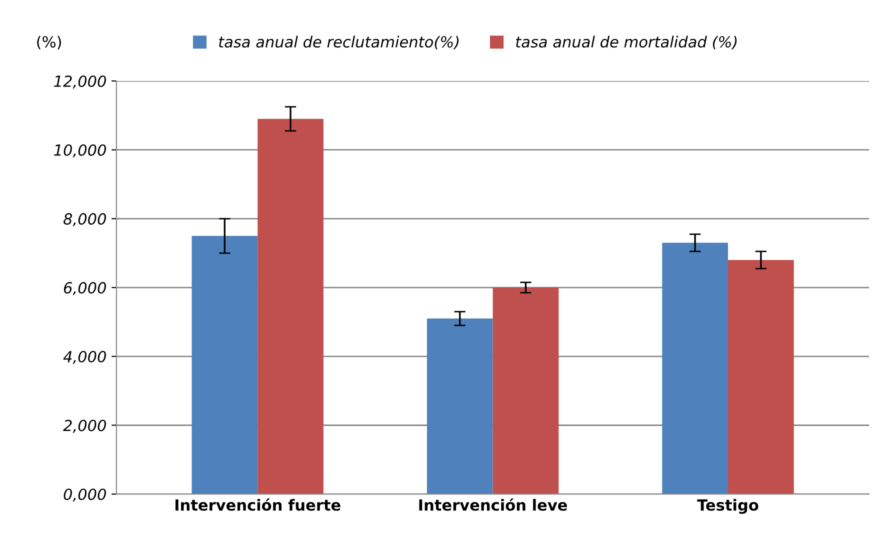  What do you see at coordinates (257, 504) in the screenshot?
I see `x-tick-label: Intervención fuerte` at bounding box center [257, 504].